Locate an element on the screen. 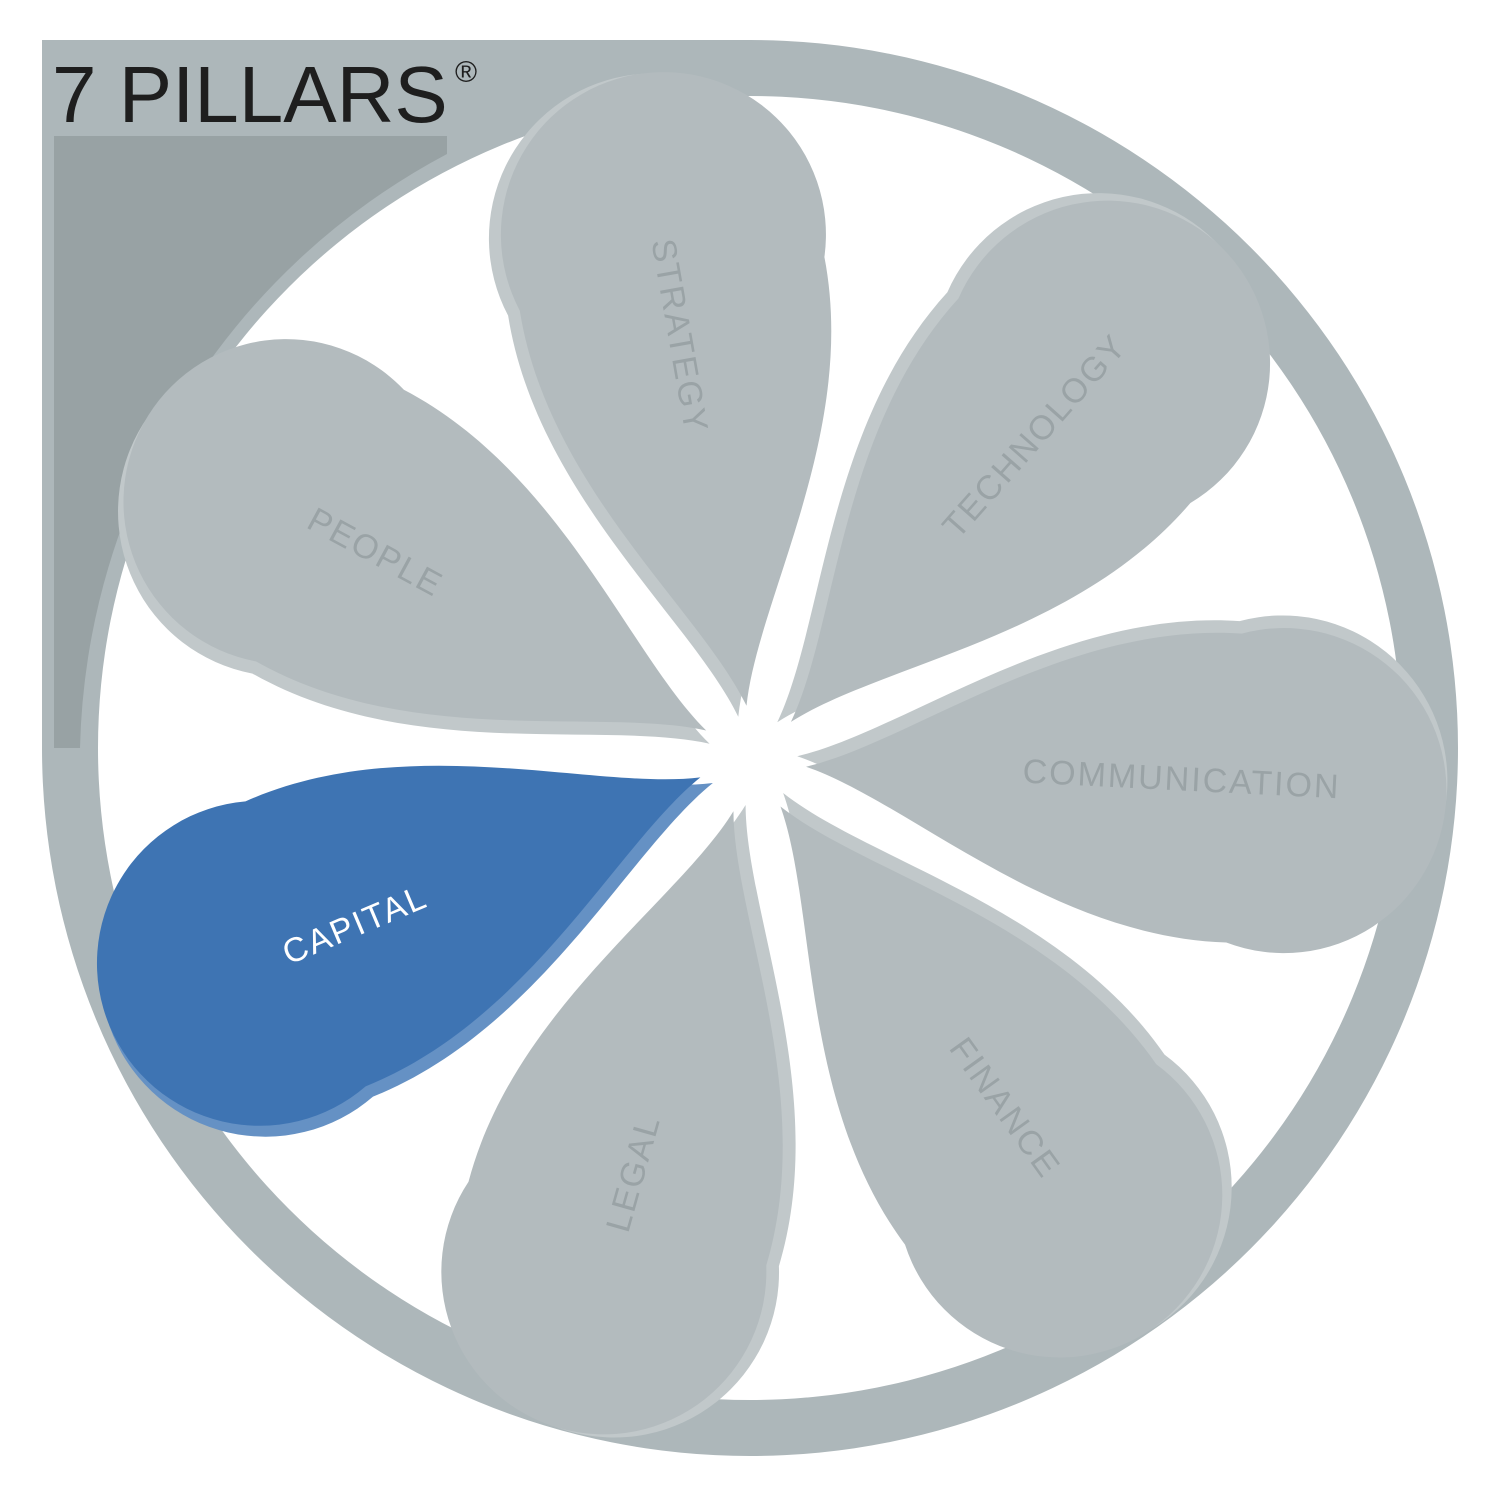 Image resolution: width=1500 pixels, height=1500 pixels. corner-panel is located at coordinates (250, 442).